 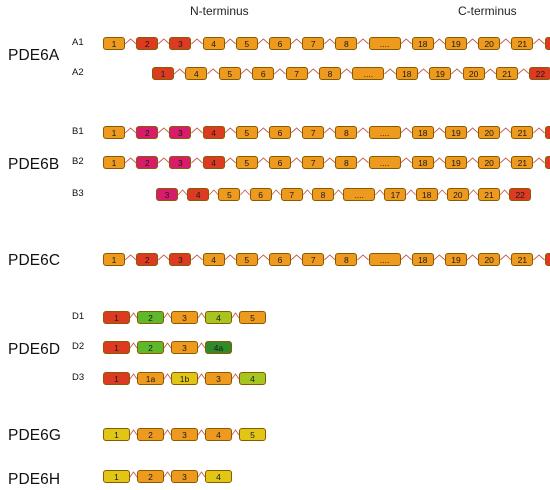 What do you see at coordinates (78, 72) in the screenshot?
I see `transcript-label: A2` at bounding box center [78, 72].